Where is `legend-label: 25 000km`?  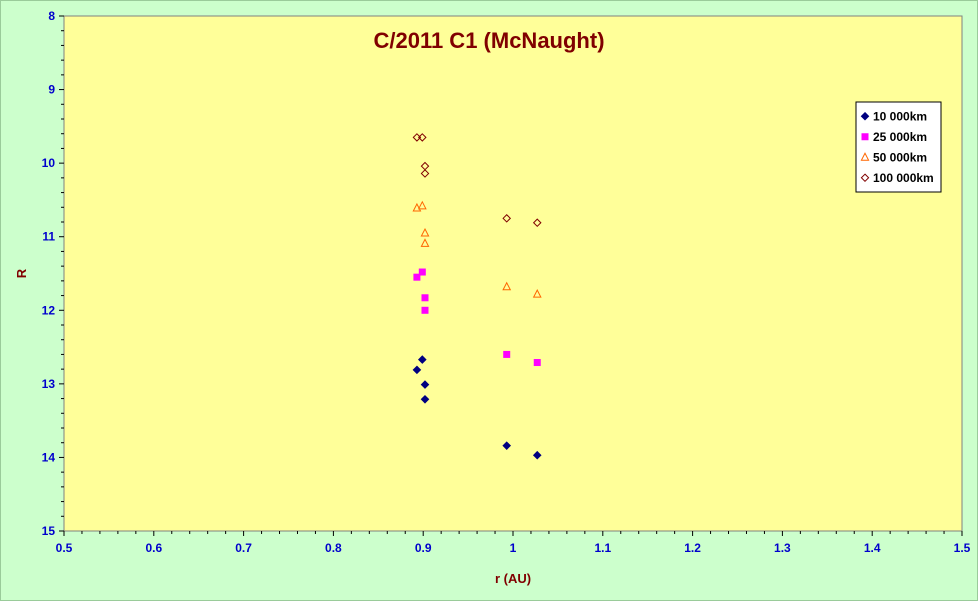 legend-label: 25 000km is located at coordinates (900, 137).